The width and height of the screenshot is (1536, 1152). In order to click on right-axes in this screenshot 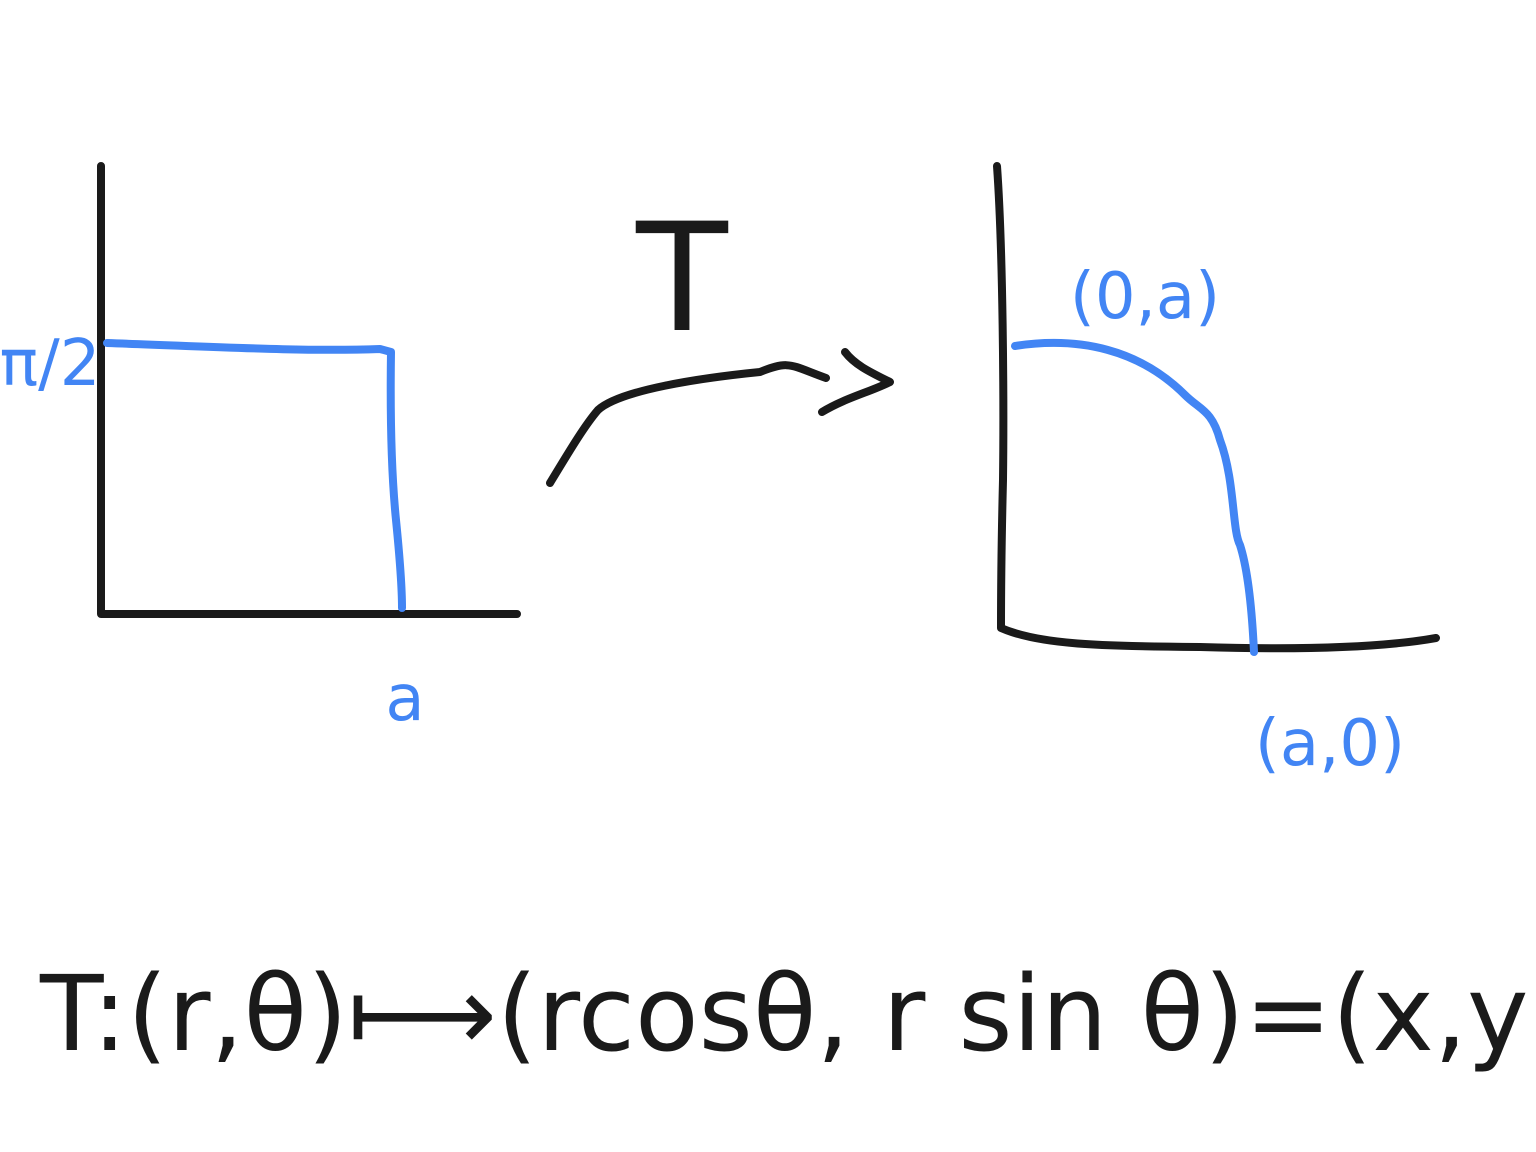, I will do `click(1216, 407)`.